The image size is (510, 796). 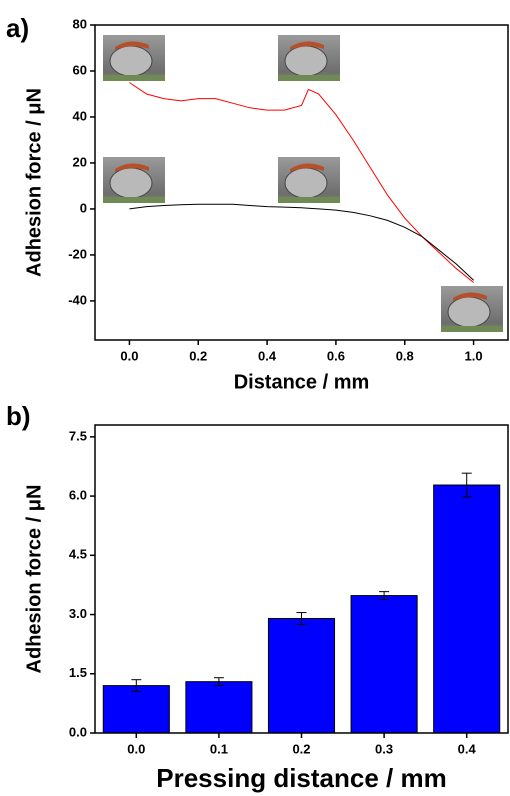 I want to click on y-tick-label: 40, so click(x=80, y=115).